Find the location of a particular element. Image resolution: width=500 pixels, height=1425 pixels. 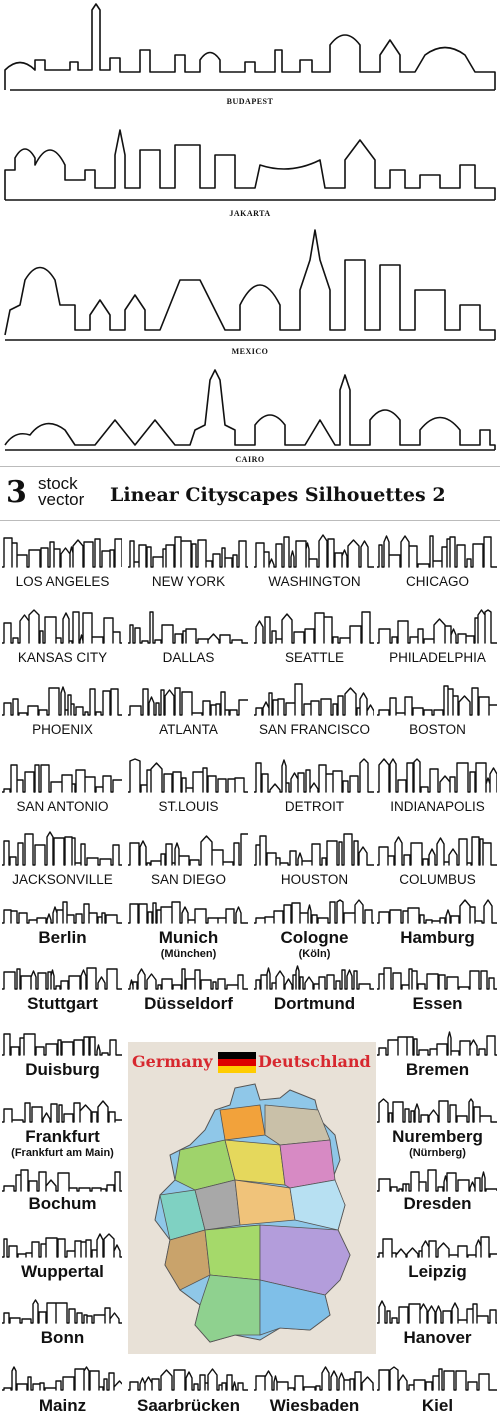

map-title-deutschland: Deutschland is located at coordinates (314, 1061).